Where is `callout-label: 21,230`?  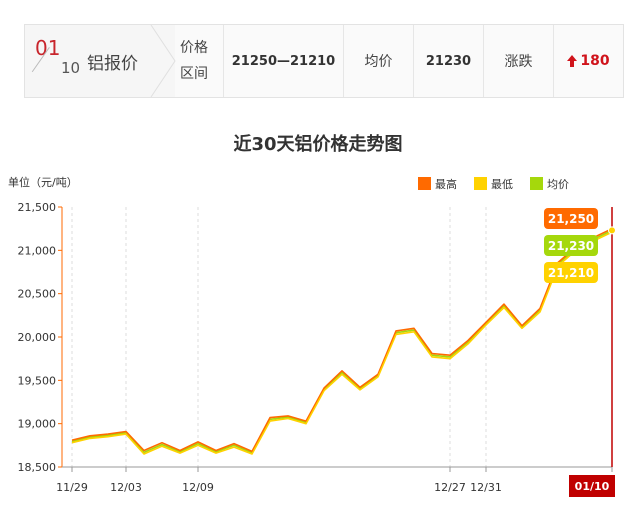 callout-label: 21,230 is located at coordinates (571, 246).